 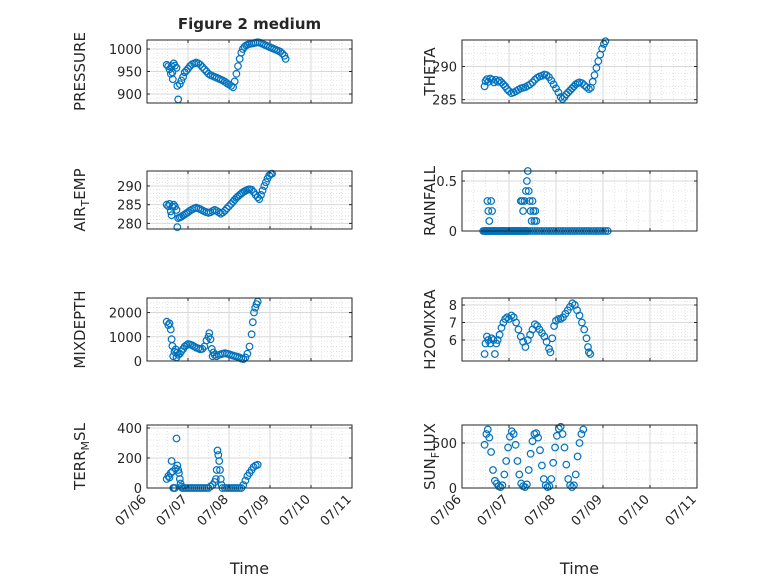 I want to click on y-axis-label: RAINFALL, so click(x=430, y=200).